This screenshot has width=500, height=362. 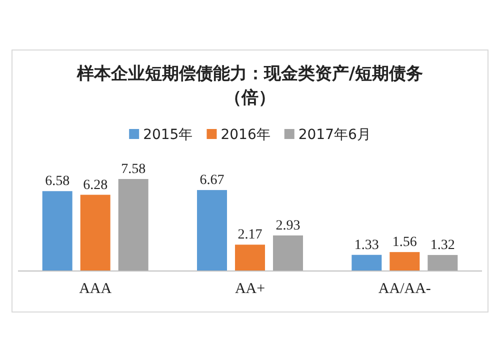 I want to click on data-label: 7.58, so click(x=133, y=169).